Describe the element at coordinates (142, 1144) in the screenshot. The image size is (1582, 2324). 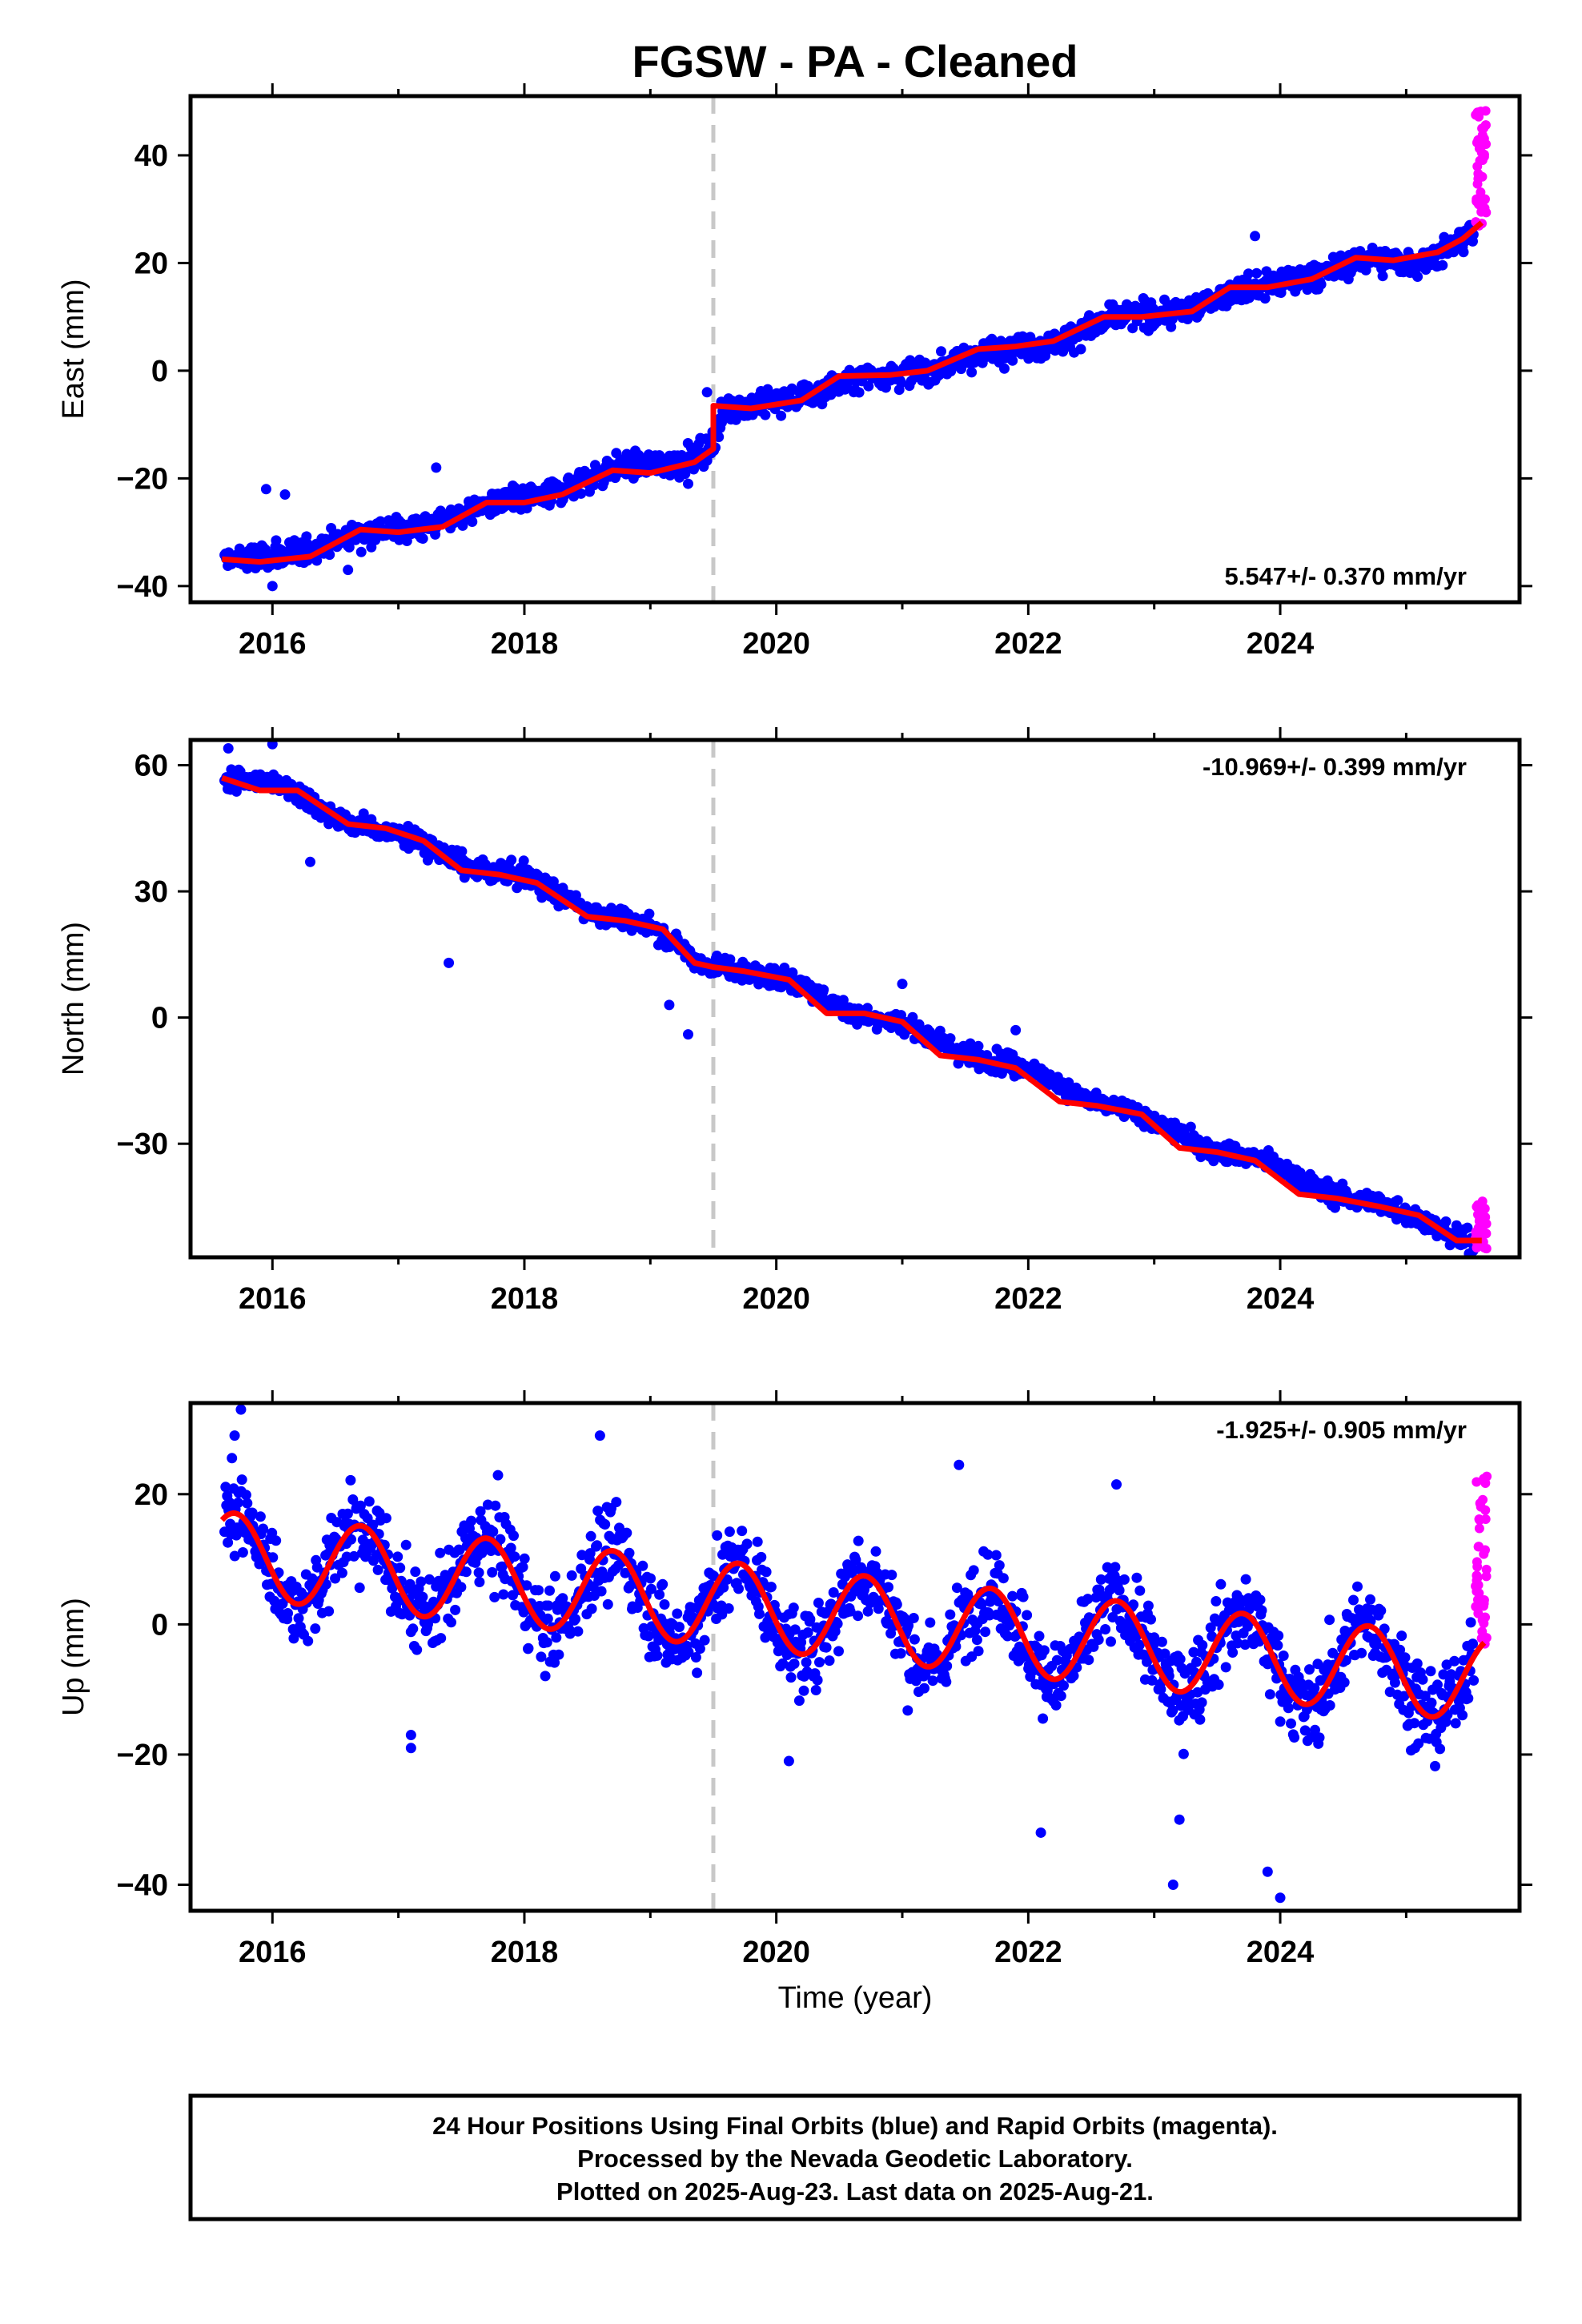
I see `y-tick-label: −30` at that location.